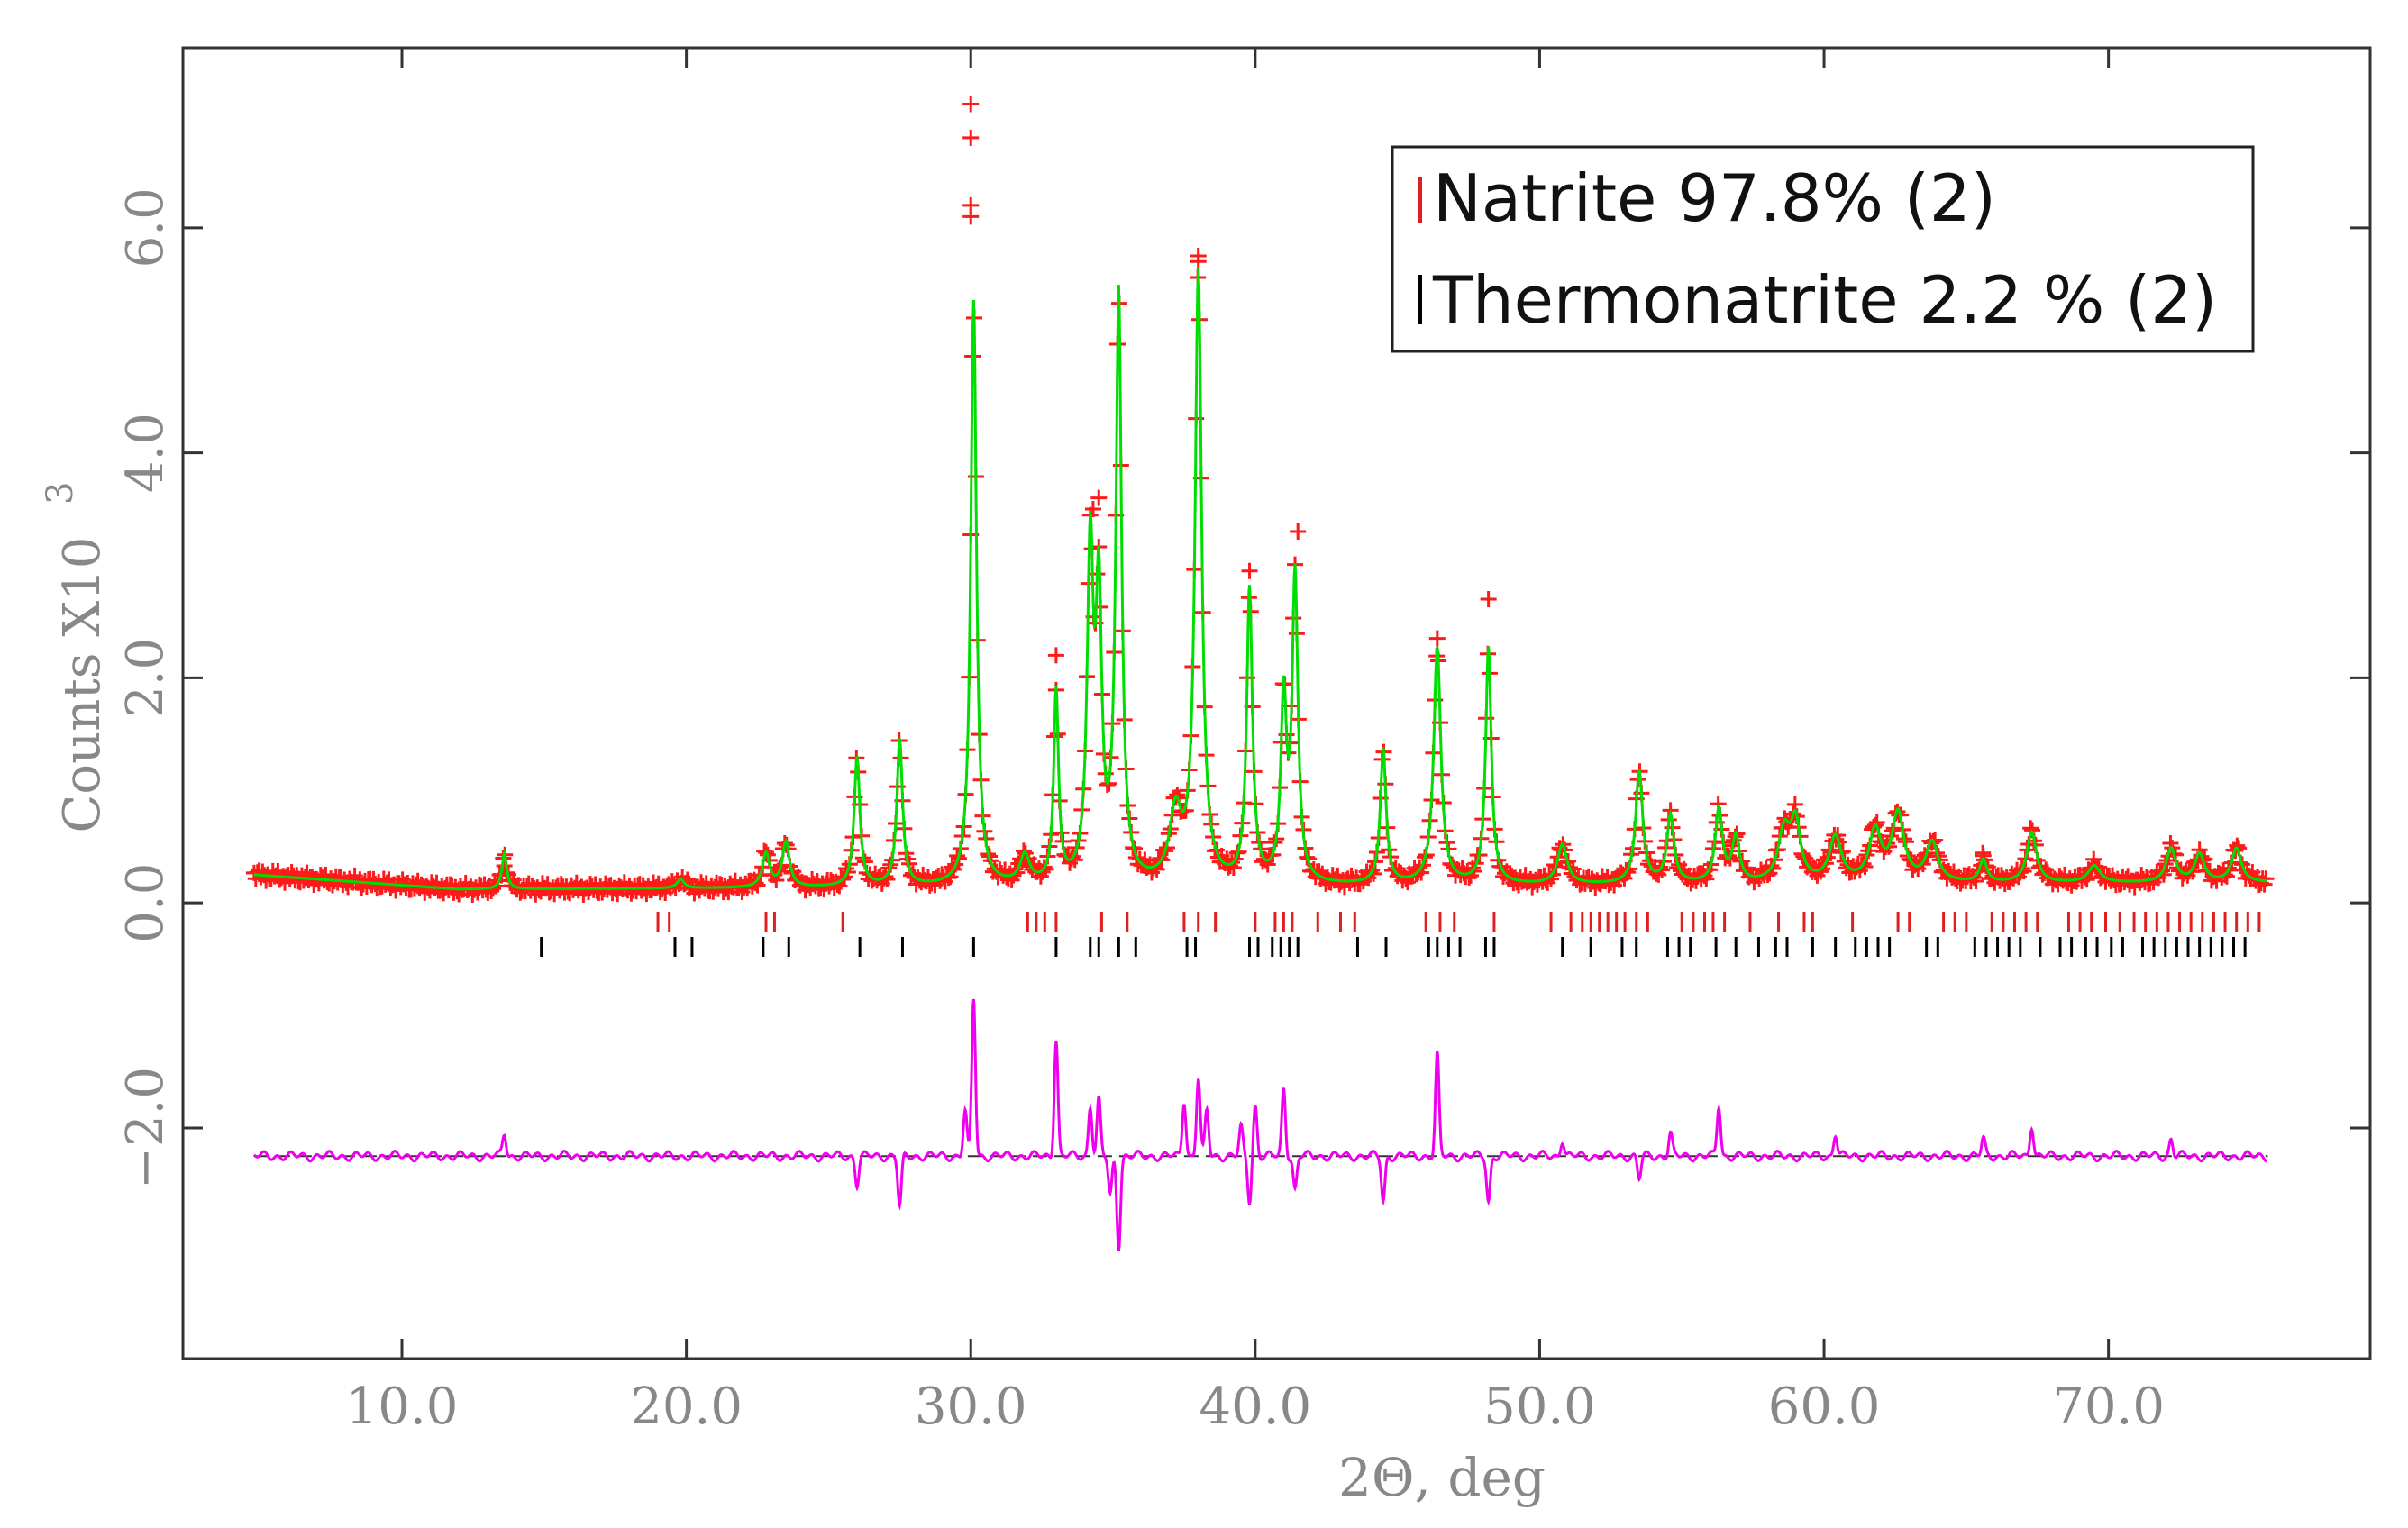 The height and width of the screenshot is (1528, 2408). What do you see at coordinates (145, 1128) in the screenshot?
I see `y-tick-label: −2.0` at bounding box center [145, 1128].